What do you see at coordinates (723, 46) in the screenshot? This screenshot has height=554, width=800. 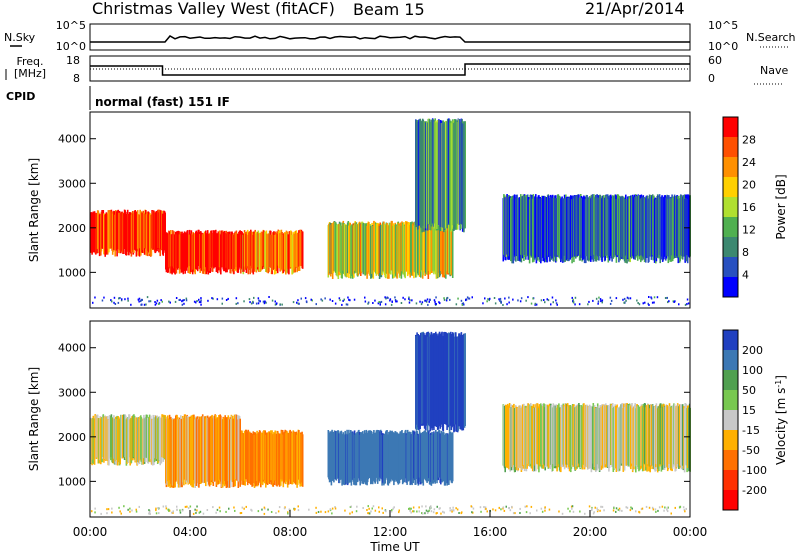 I see `nsearch-tick-bottom: 10^0` at bounding box center [723, 46].